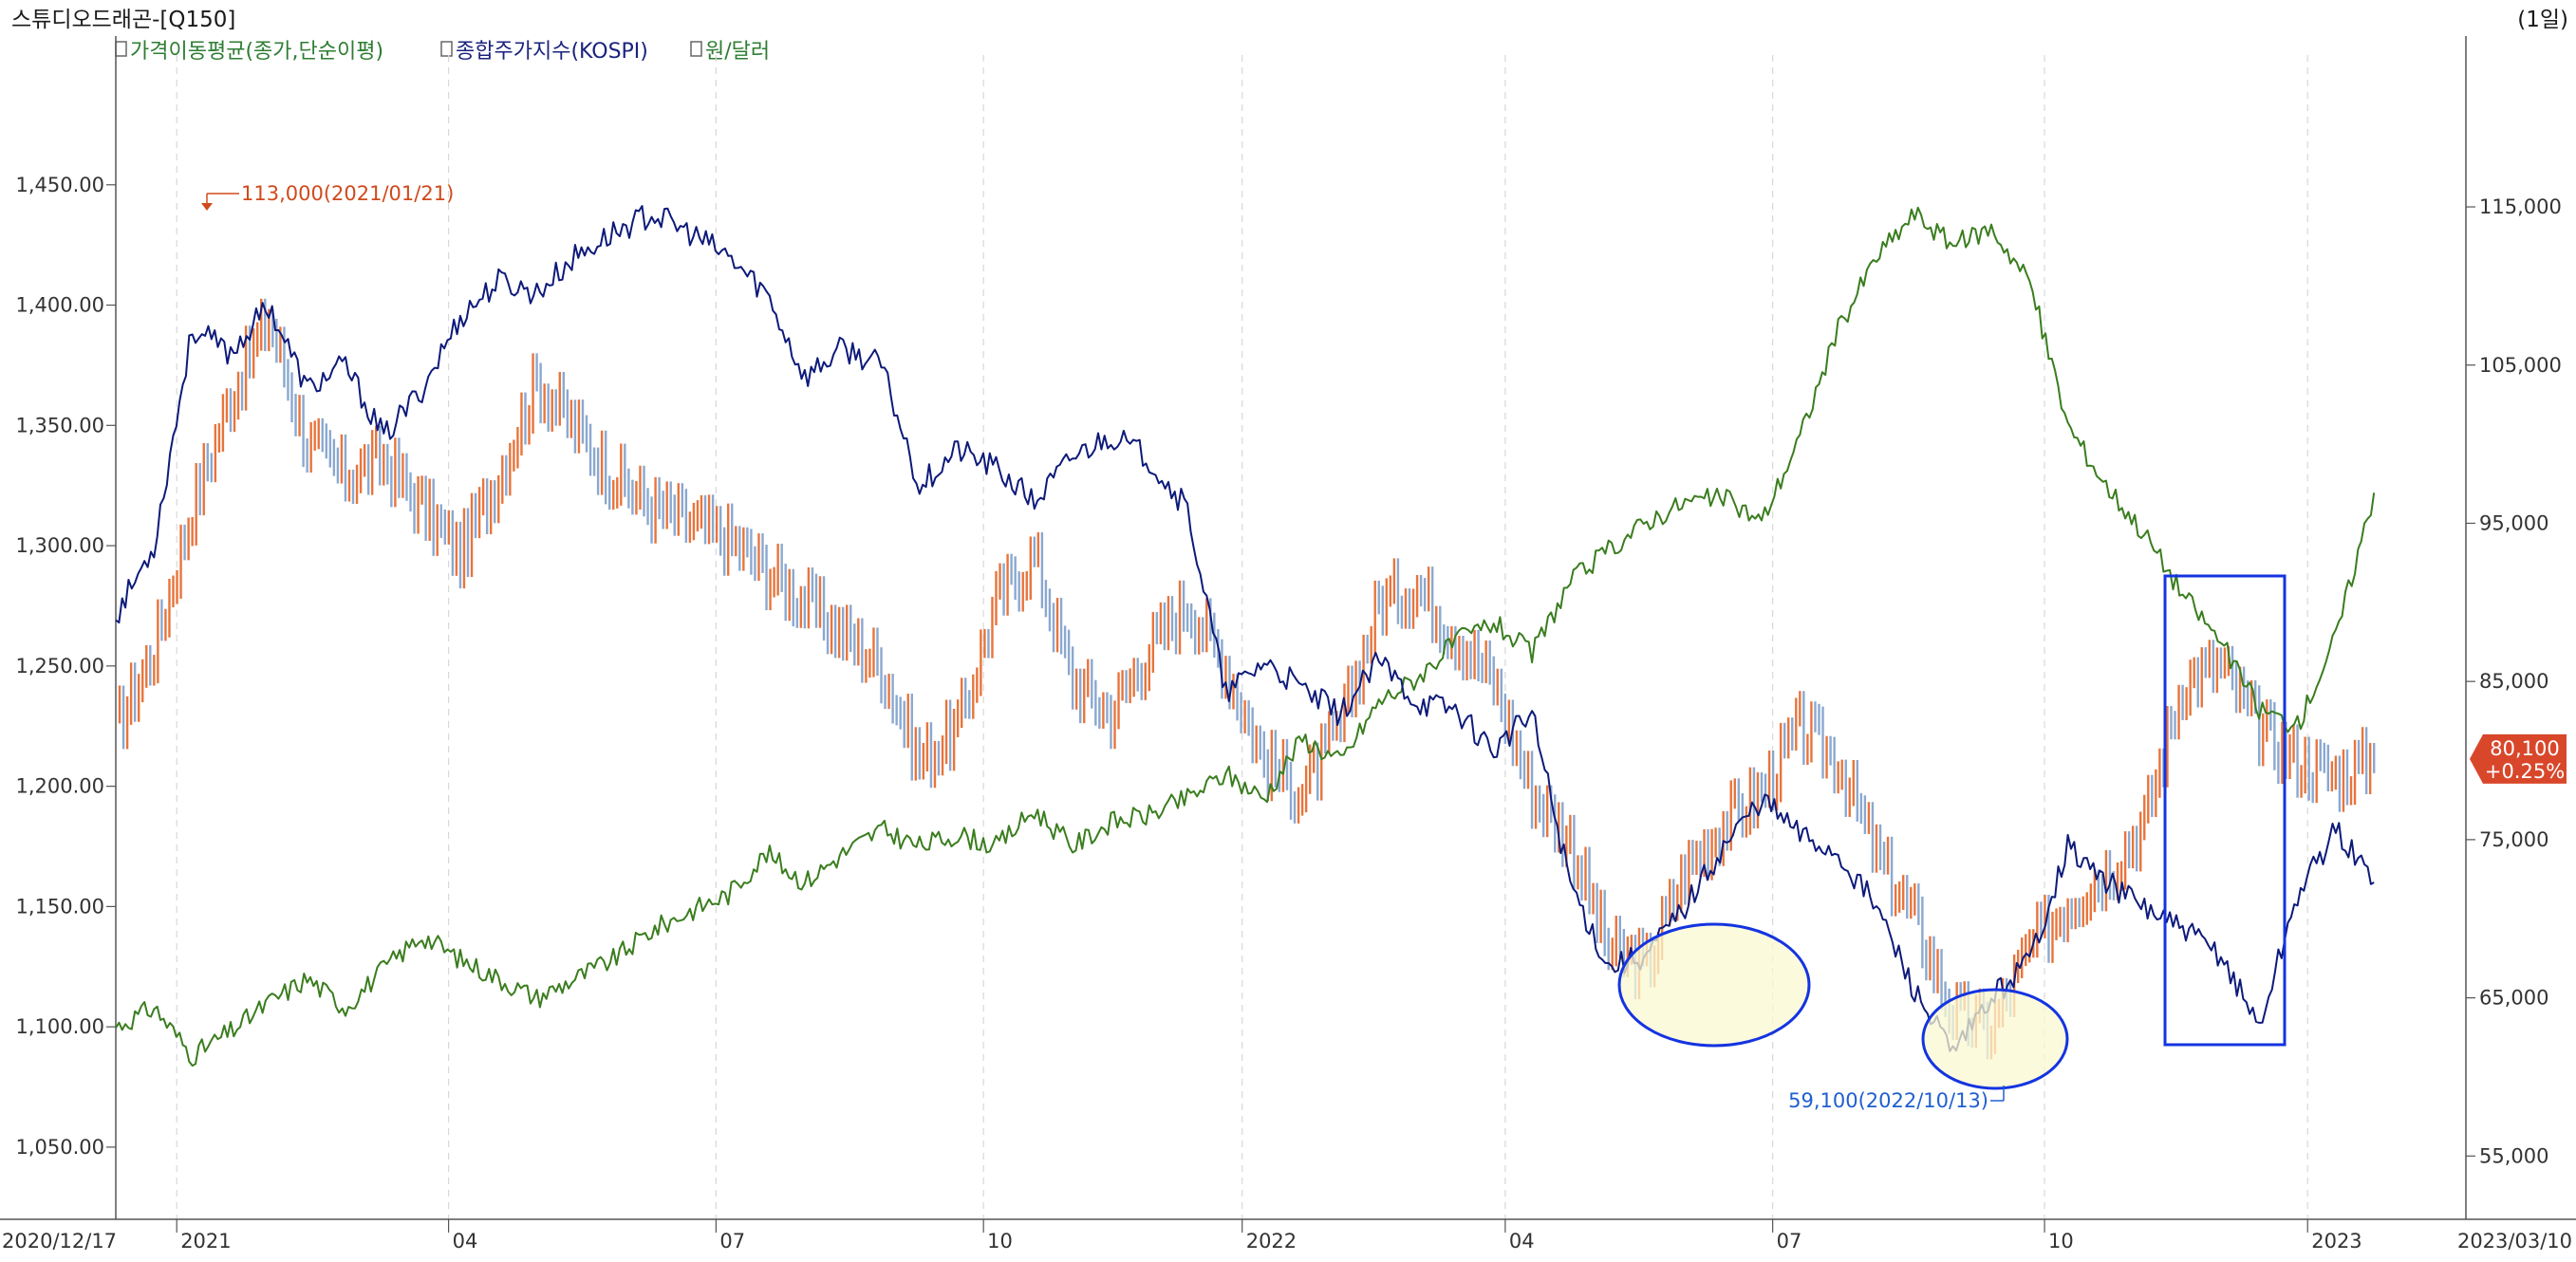  Describe the element at coordinates (2513, 681) in the screenshot. I see `right-tick-label: 85,000` at that location.